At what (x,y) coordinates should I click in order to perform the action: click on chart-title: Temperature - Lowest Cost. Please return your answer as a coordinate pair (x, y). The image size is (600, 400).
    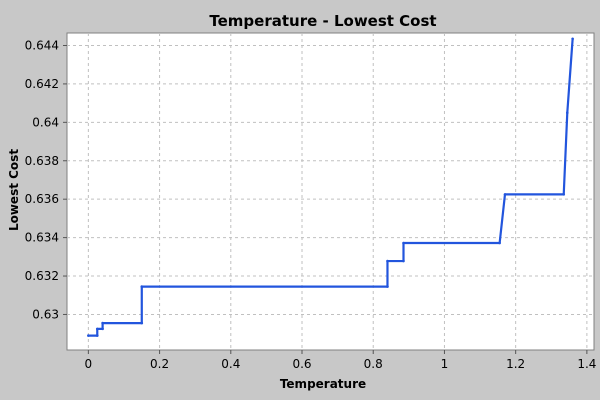
    Looking at the image, I should click on (322, 21).